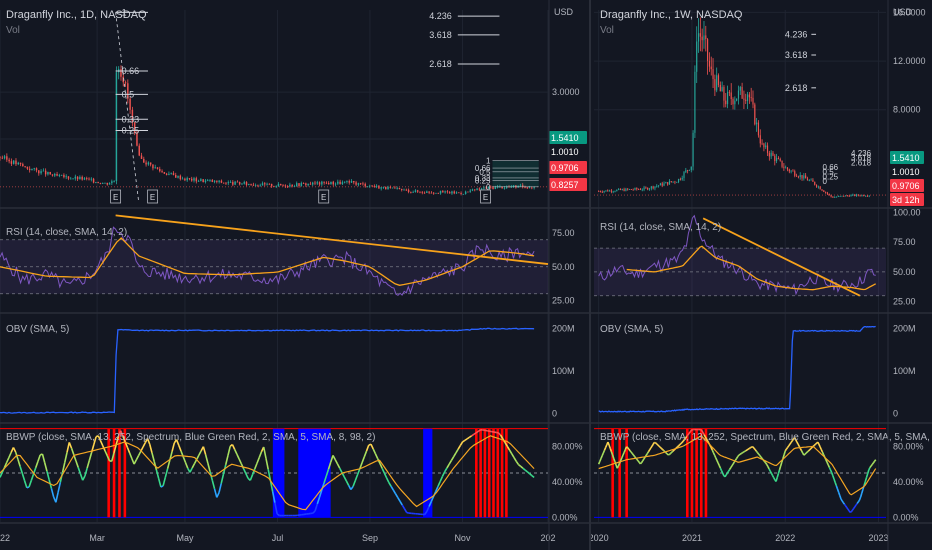 The height and width of the screenshot is (550, 932). I want to click on right-rsi-pane, so click(740, 255).